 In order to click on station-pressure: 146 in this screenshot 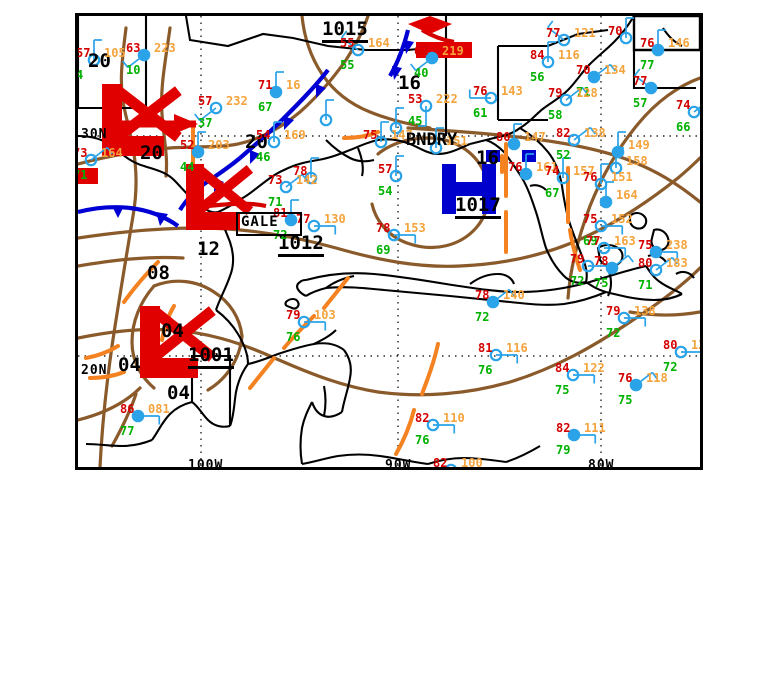, I will do `click(679, 43)`.